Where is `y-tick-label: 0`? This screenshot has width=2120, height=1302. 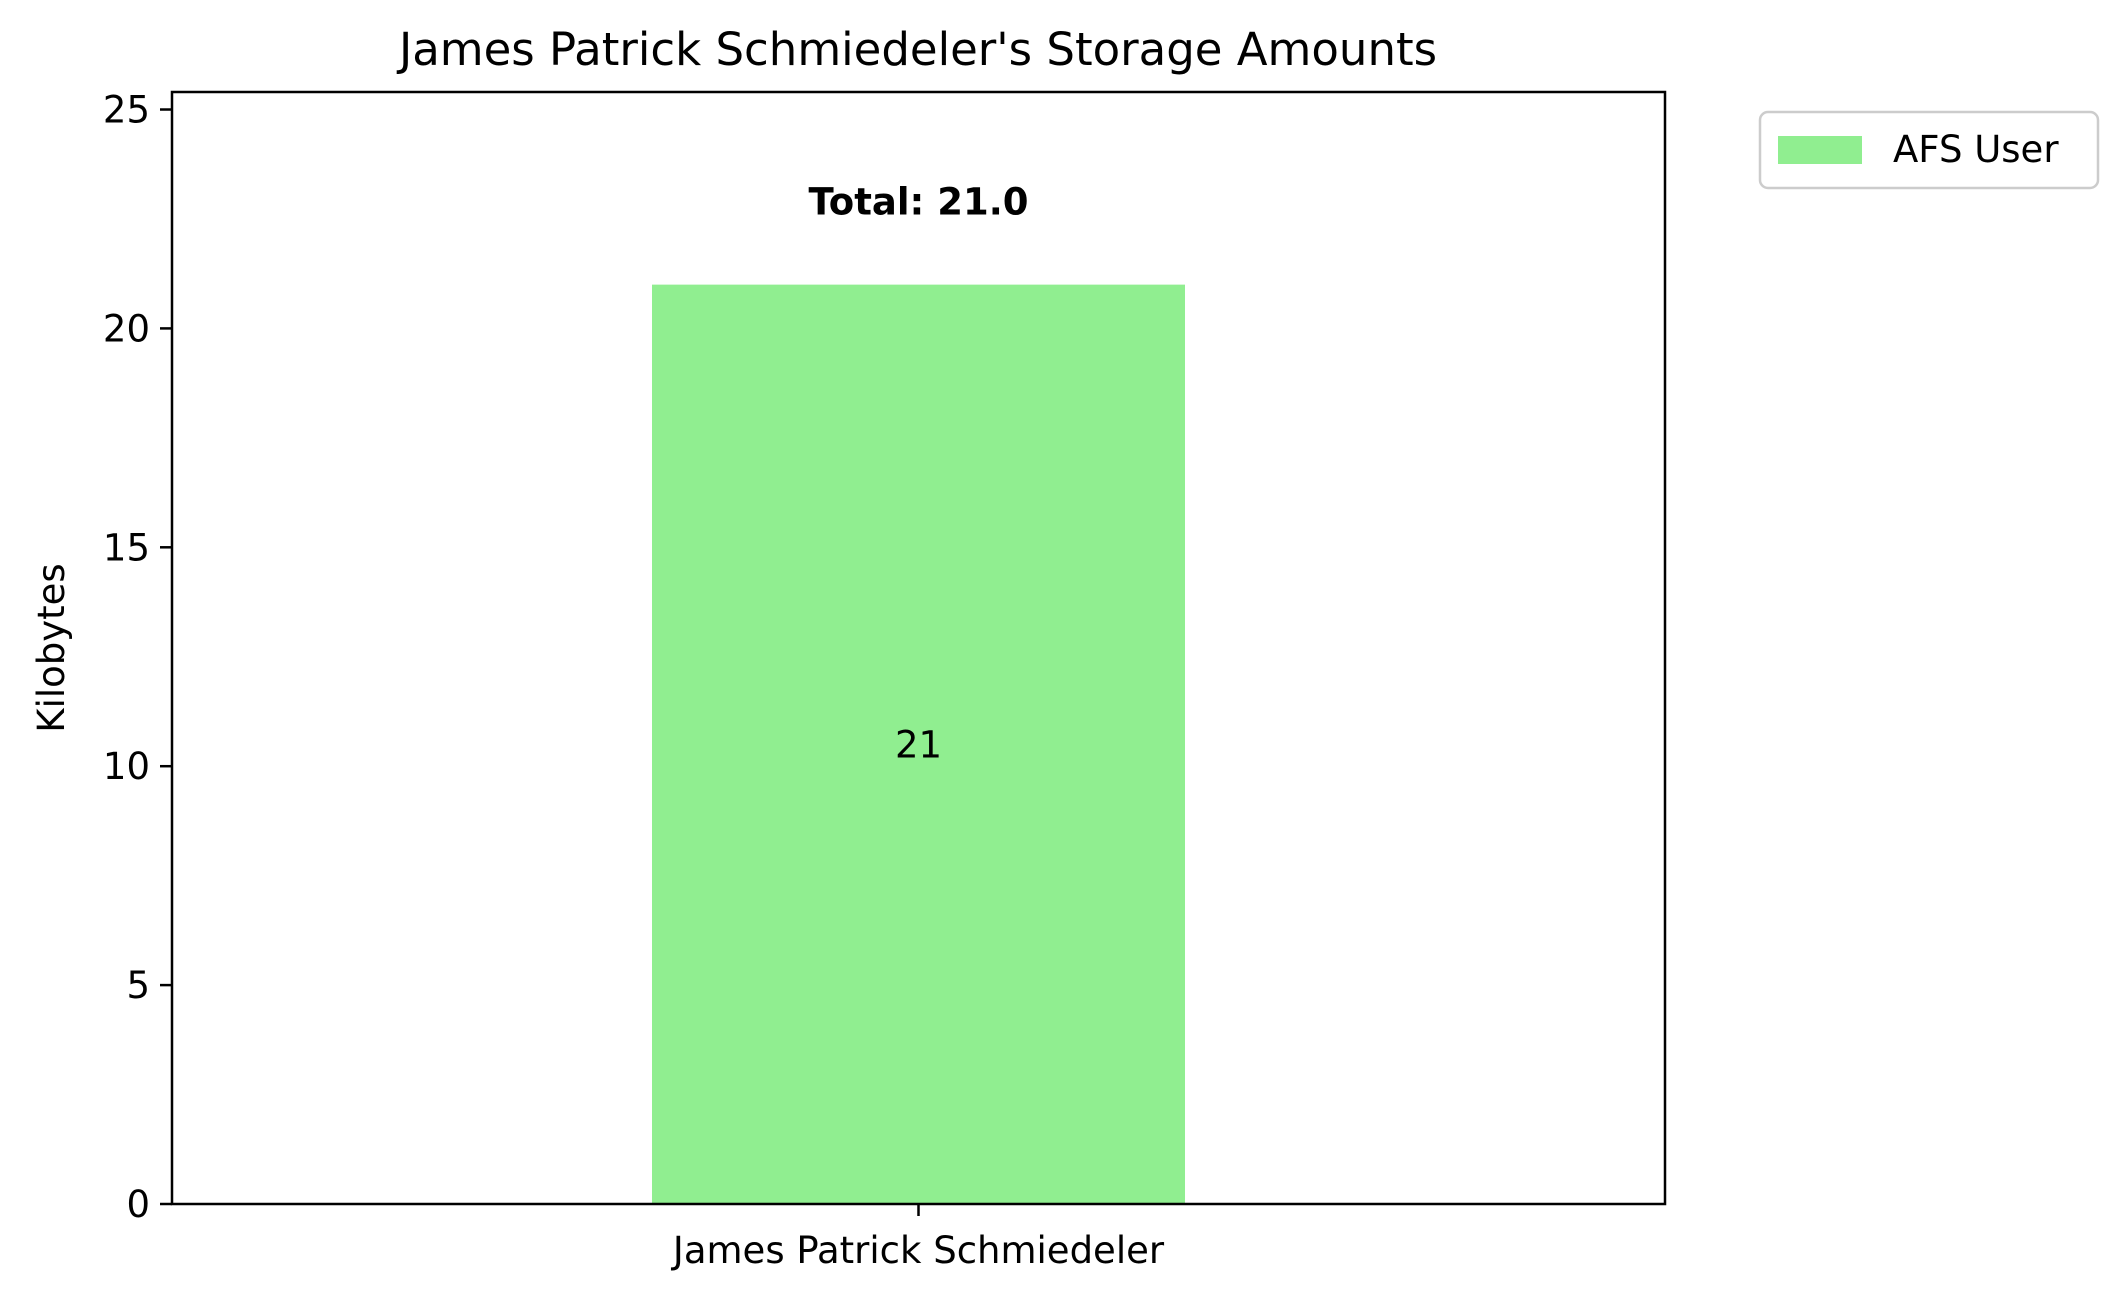
y-tick-label: 0 is located at coordinates (138, 1204).